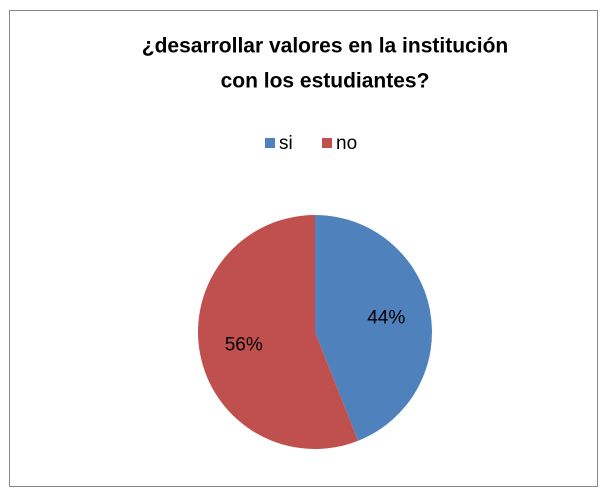 The height and width of the screenshot is (498, 607). I want to click on data-label: 44%, so click(386, 317).